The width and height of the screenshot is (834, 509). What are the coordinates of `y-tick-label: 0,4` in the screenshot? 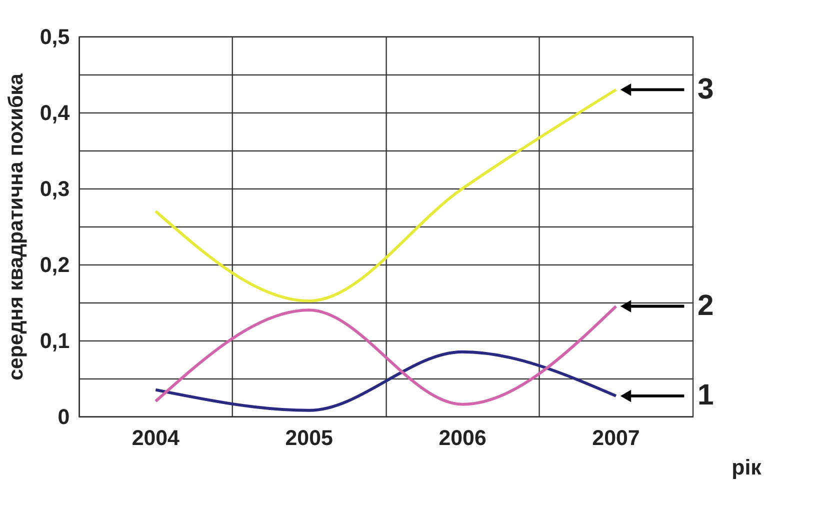 It's located at (55, 112).